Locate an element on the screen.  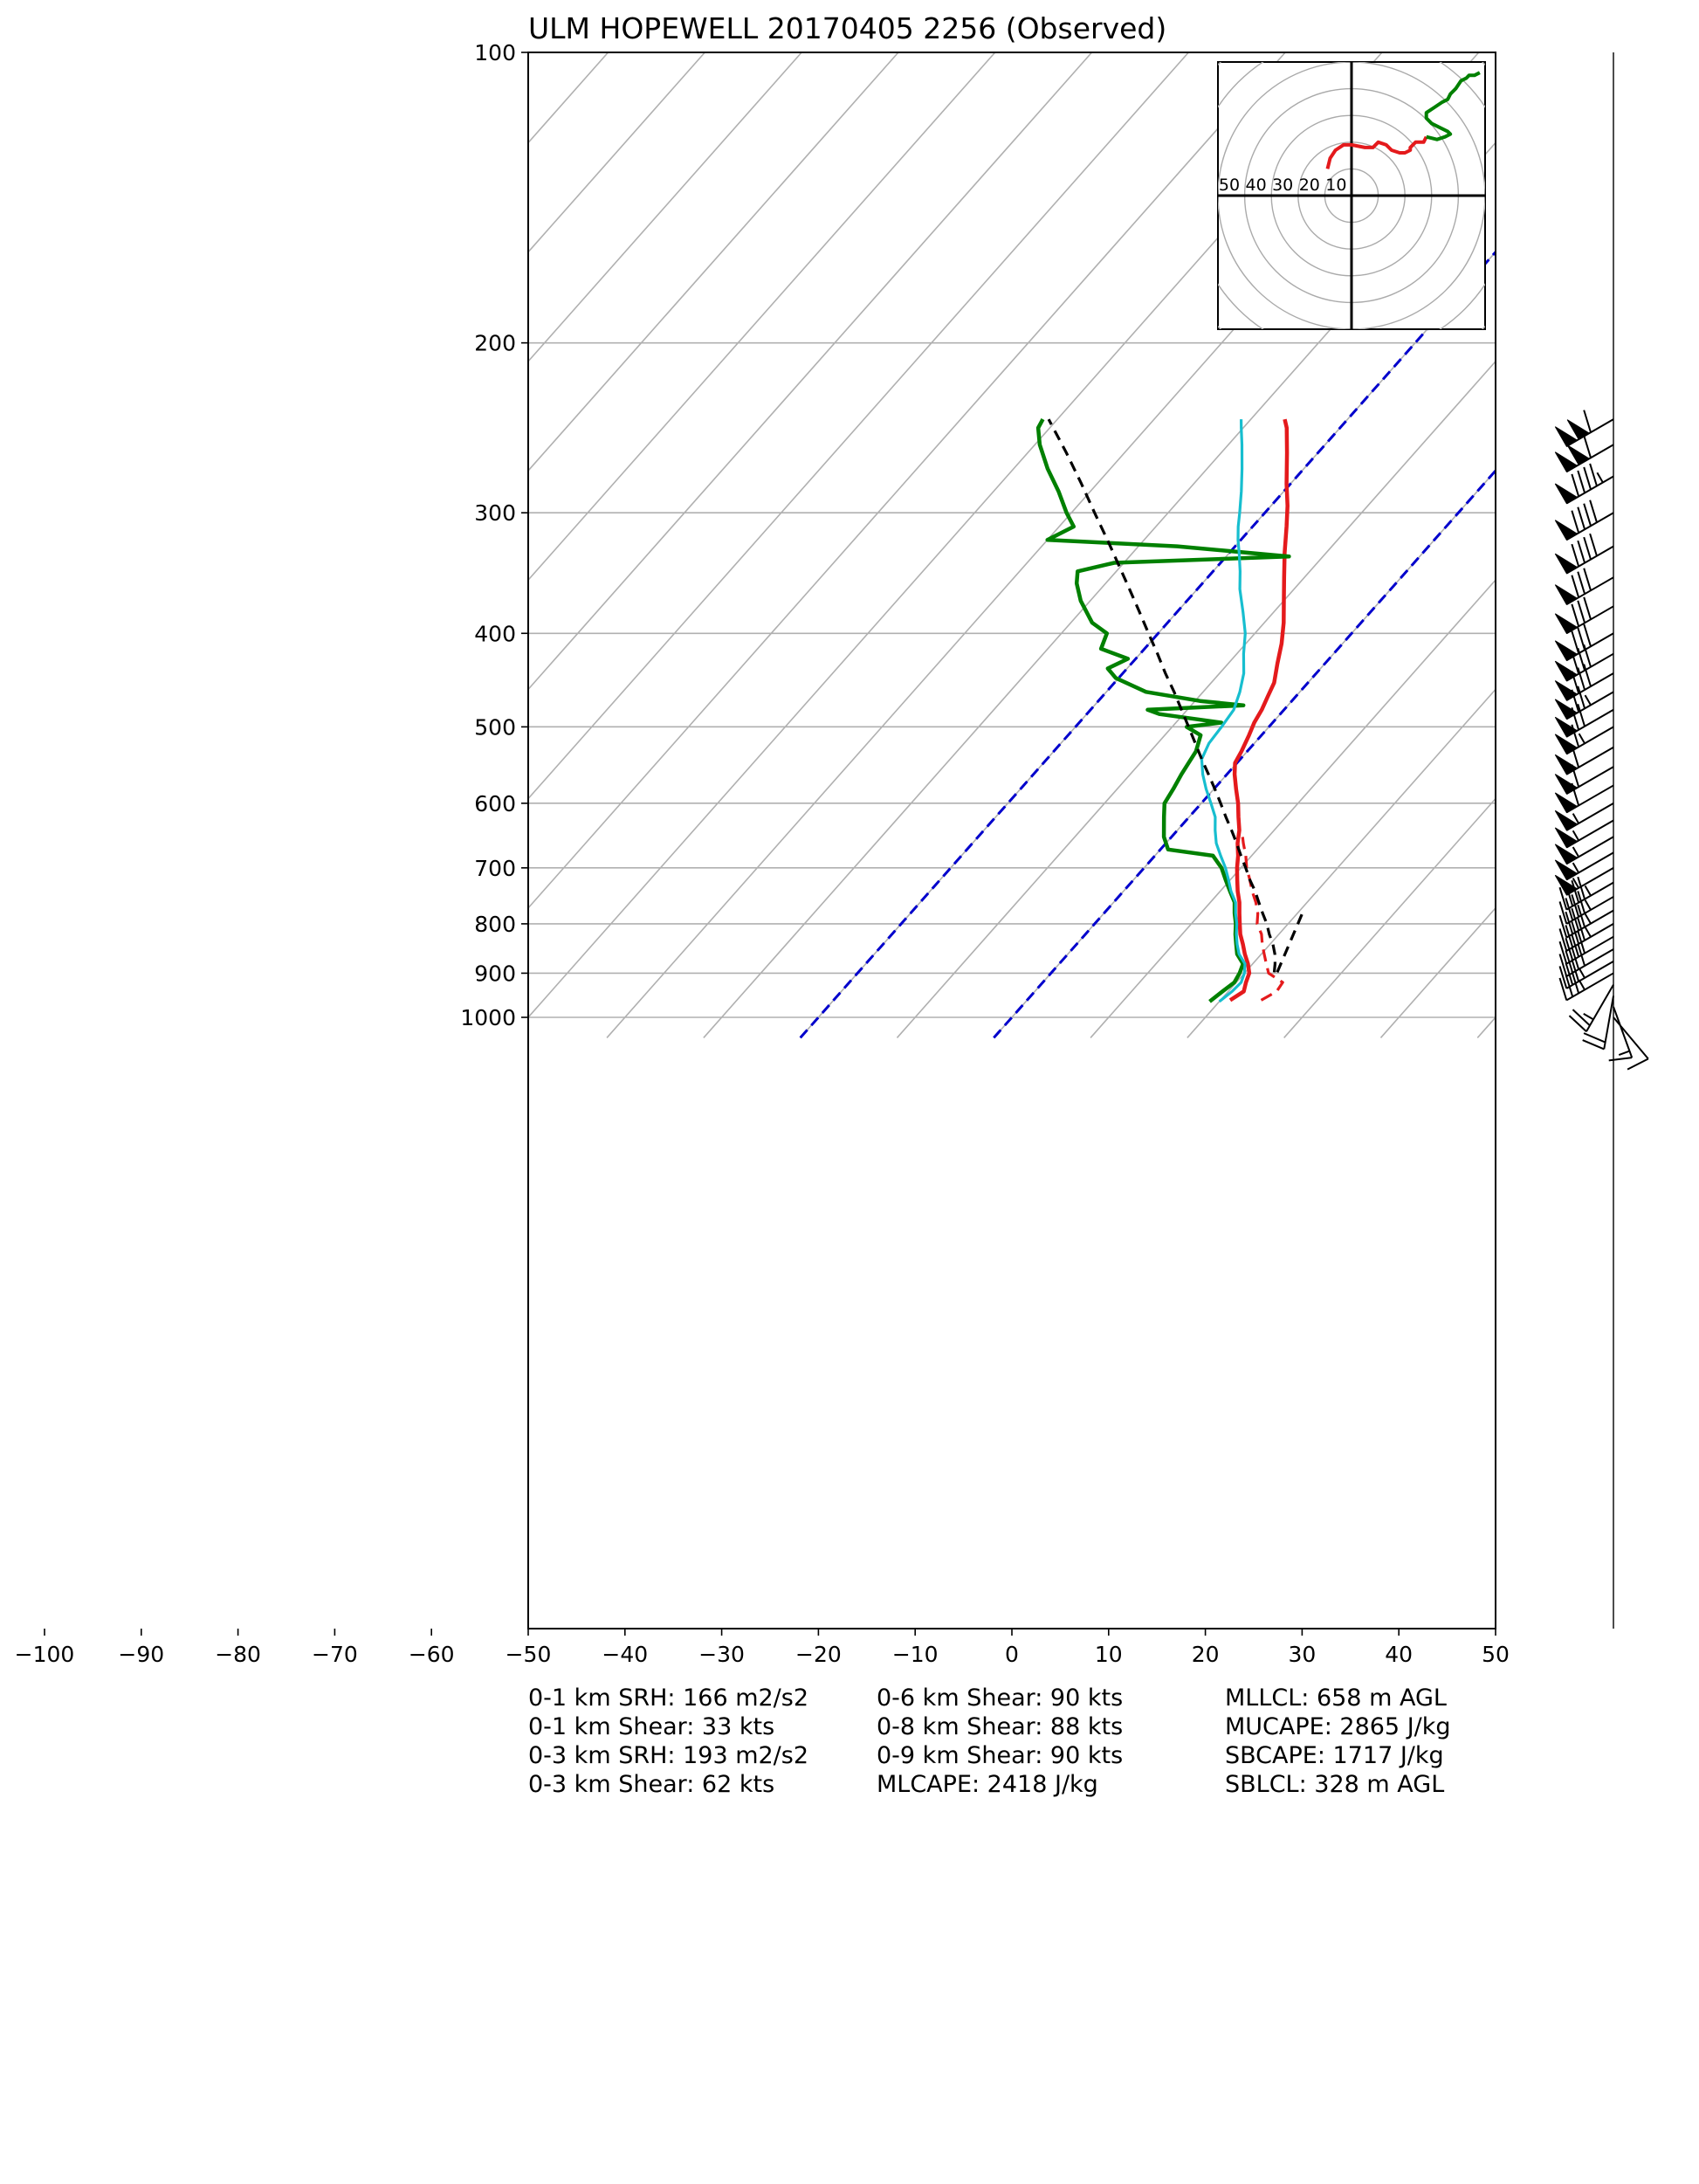
stat-line: 0-8 km Shear: 88 kts is located at coordinates (1000, 1726).